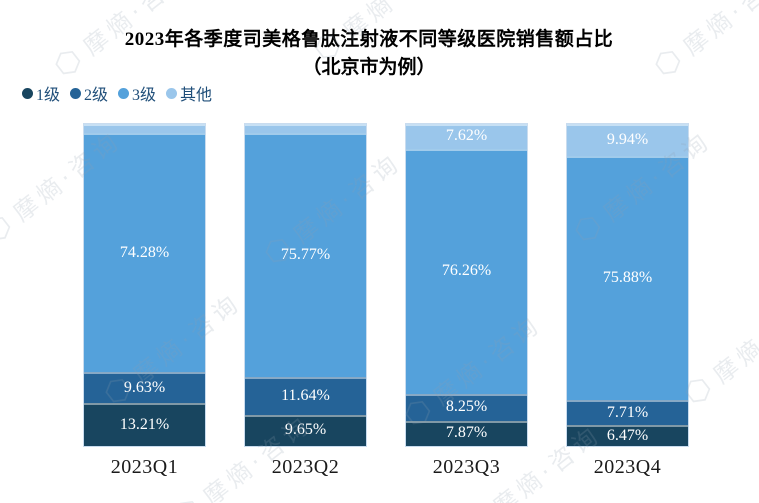 This screenshot has width=759, height=503. I want to click on data-label-3级-2023Q3: 76.26%, so click(466, 271).